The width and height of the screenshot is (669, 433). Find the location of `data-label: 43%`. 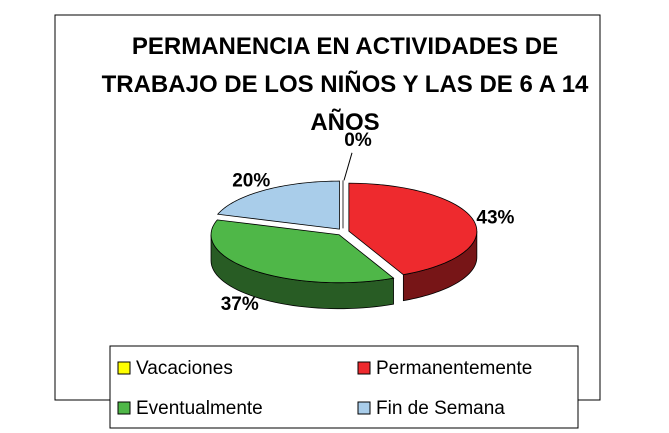

data-label: 43% is located at coordinates (495, 217).